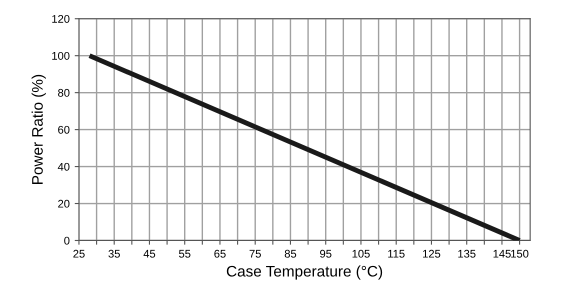  Describe the element at coordinates (361, 254) in the screenshot. I see `x-tick-label: 105` at that location.